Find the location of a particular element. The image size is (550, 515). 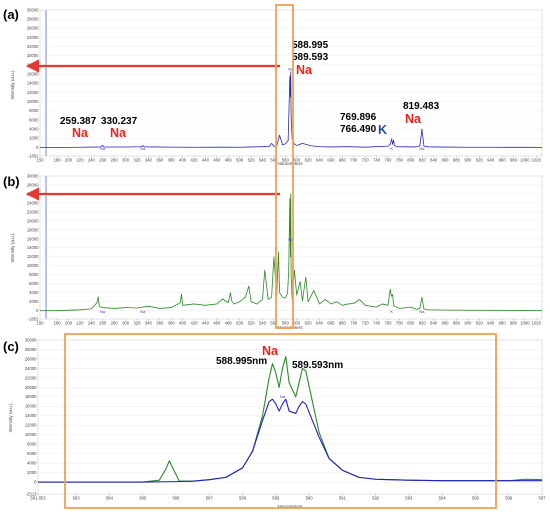

x-tick-label: 800 is located at coordinates (411, 323).